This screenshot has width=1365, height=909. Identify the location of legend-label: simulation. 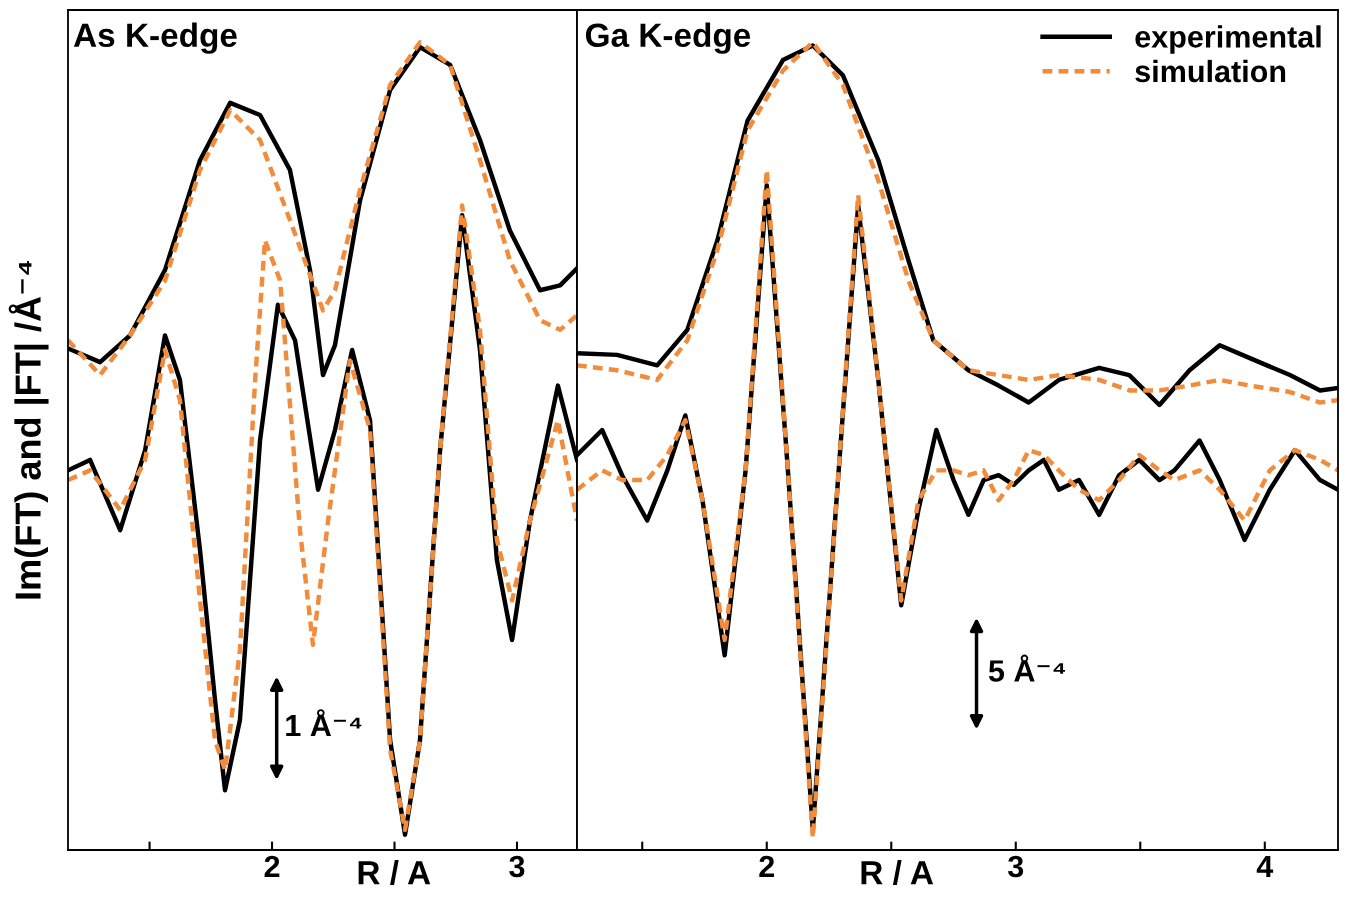
(1210, 71).